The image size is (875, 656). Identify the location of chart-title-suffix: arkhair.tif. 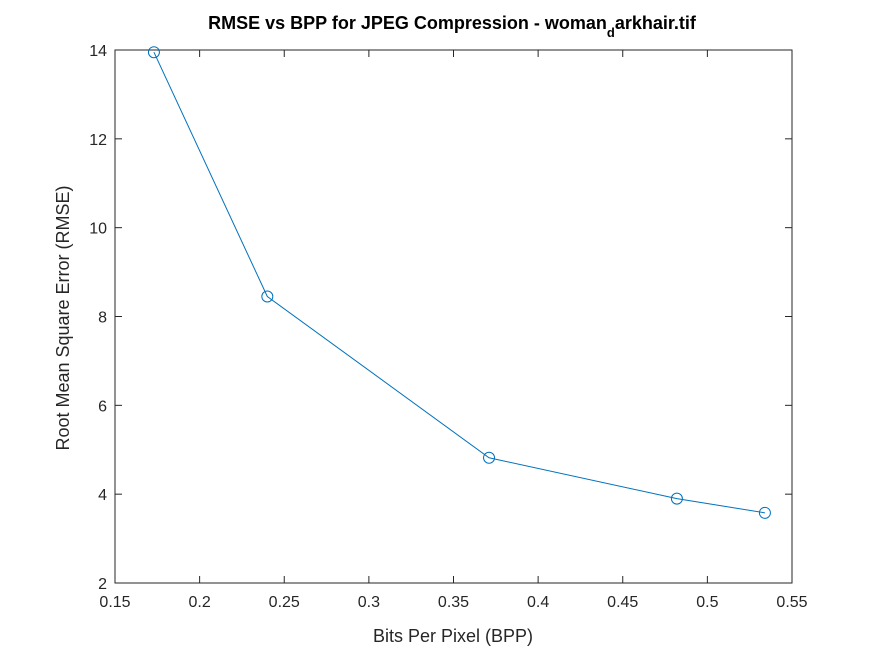
(656, 23).